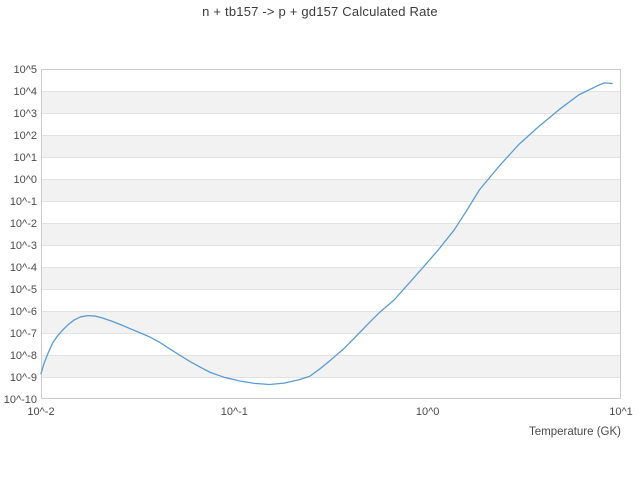  Describe the element at coordinates (23, 334) in the screenshot. I see `y-tick-label: 10^-7` at that location.